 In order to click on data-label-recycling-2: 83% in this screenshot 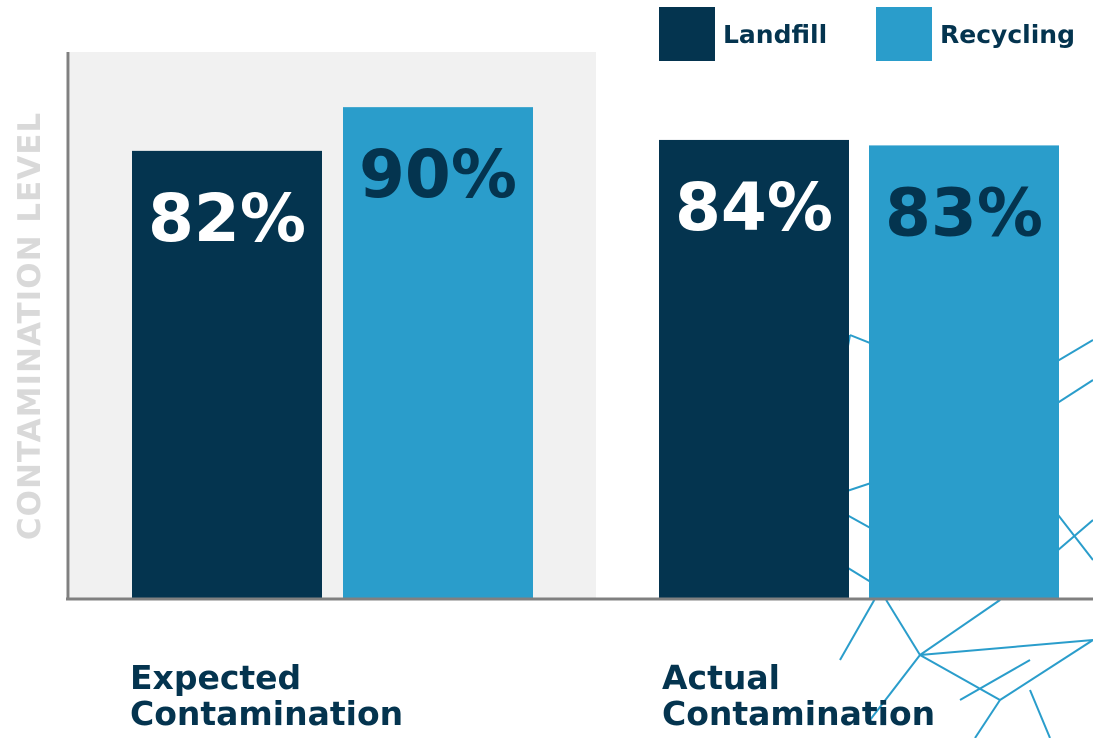, I will do `click(964, 212)`.